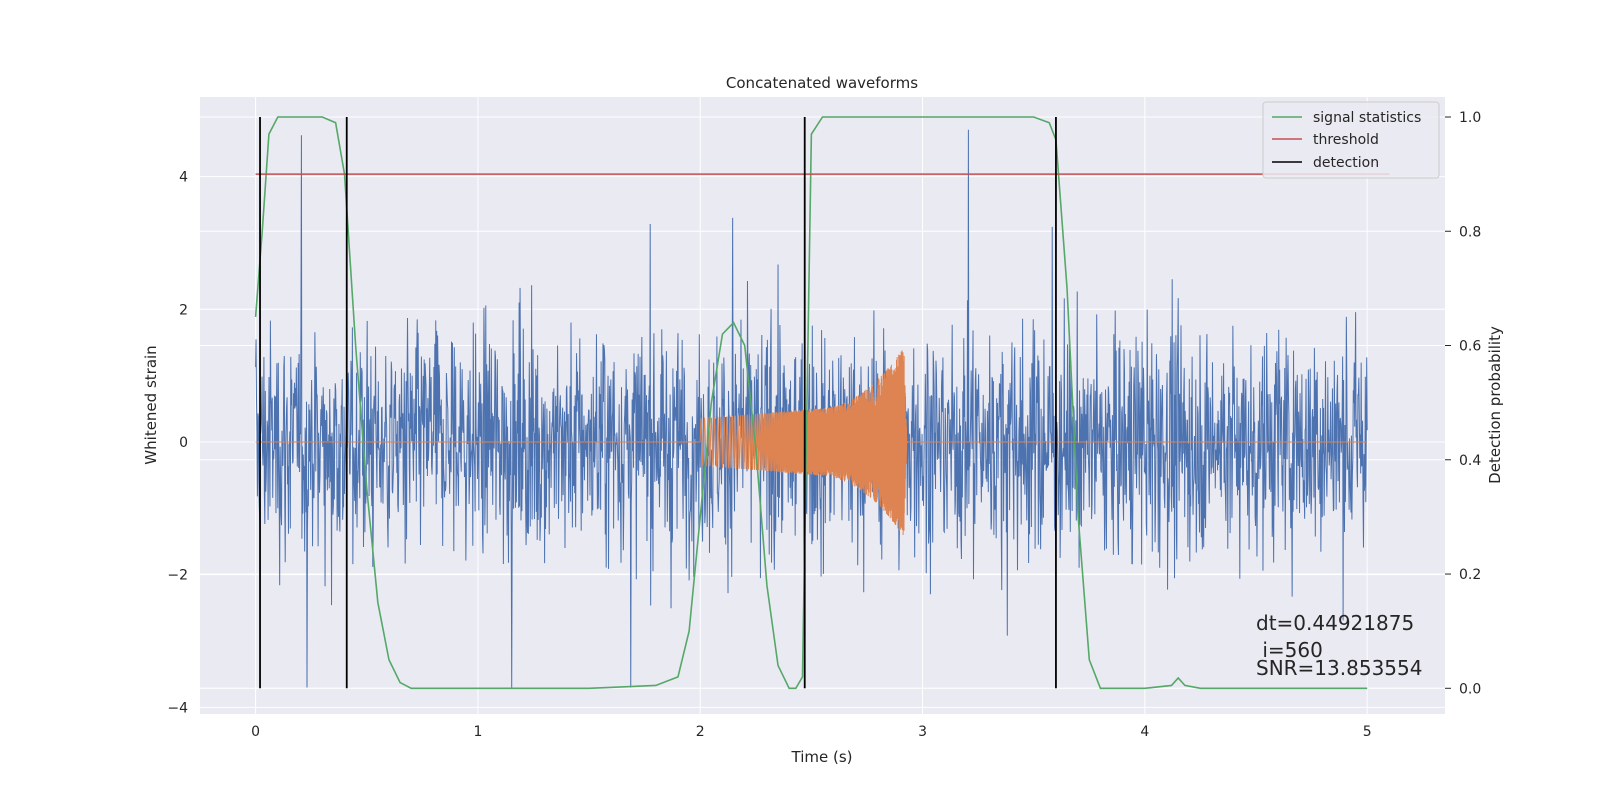  What do you see at coordinates (1463, 403) in the screenshot?
I see `y2-ticks: 0.0 0.2 0.4 0.6 0.8 1.0` at bounding box center [1463, 403].